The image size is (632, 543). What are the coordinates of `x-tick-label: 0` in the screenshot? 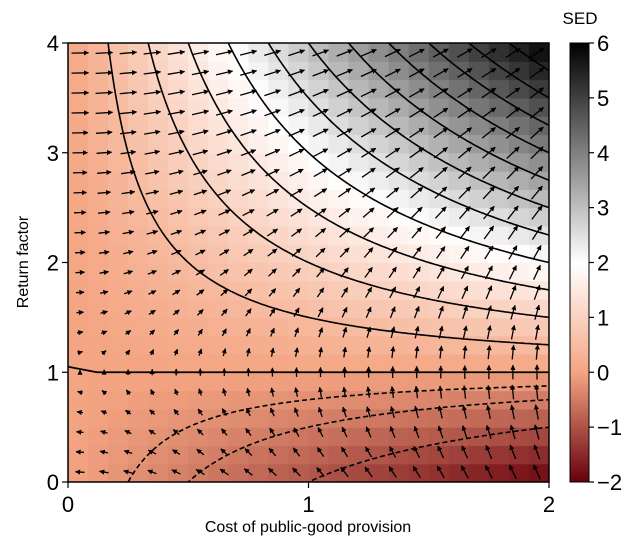 It's located at (68, 504).